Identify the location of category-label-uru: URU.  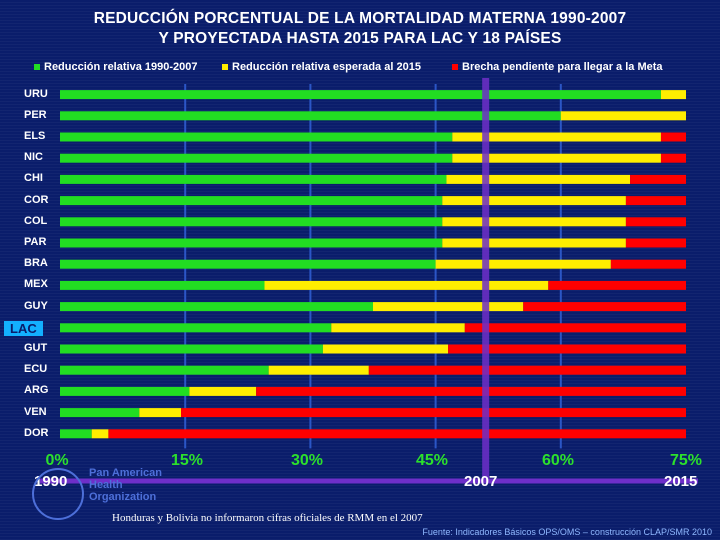
(25, 94).